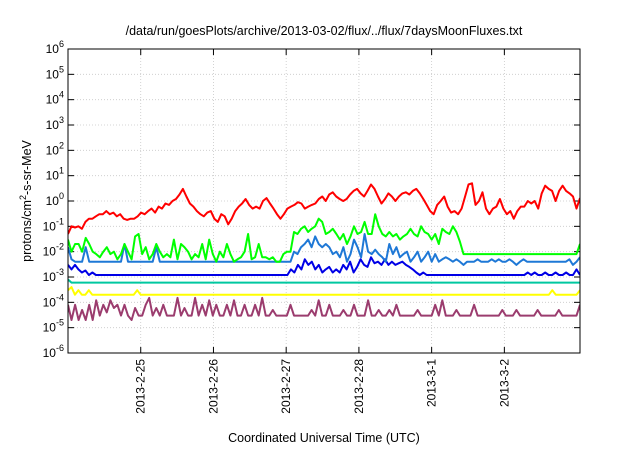  Describe the element at coordinates (504, 383) in the screenshot. I see `x-tick-label: 2013-3-2` at that location.